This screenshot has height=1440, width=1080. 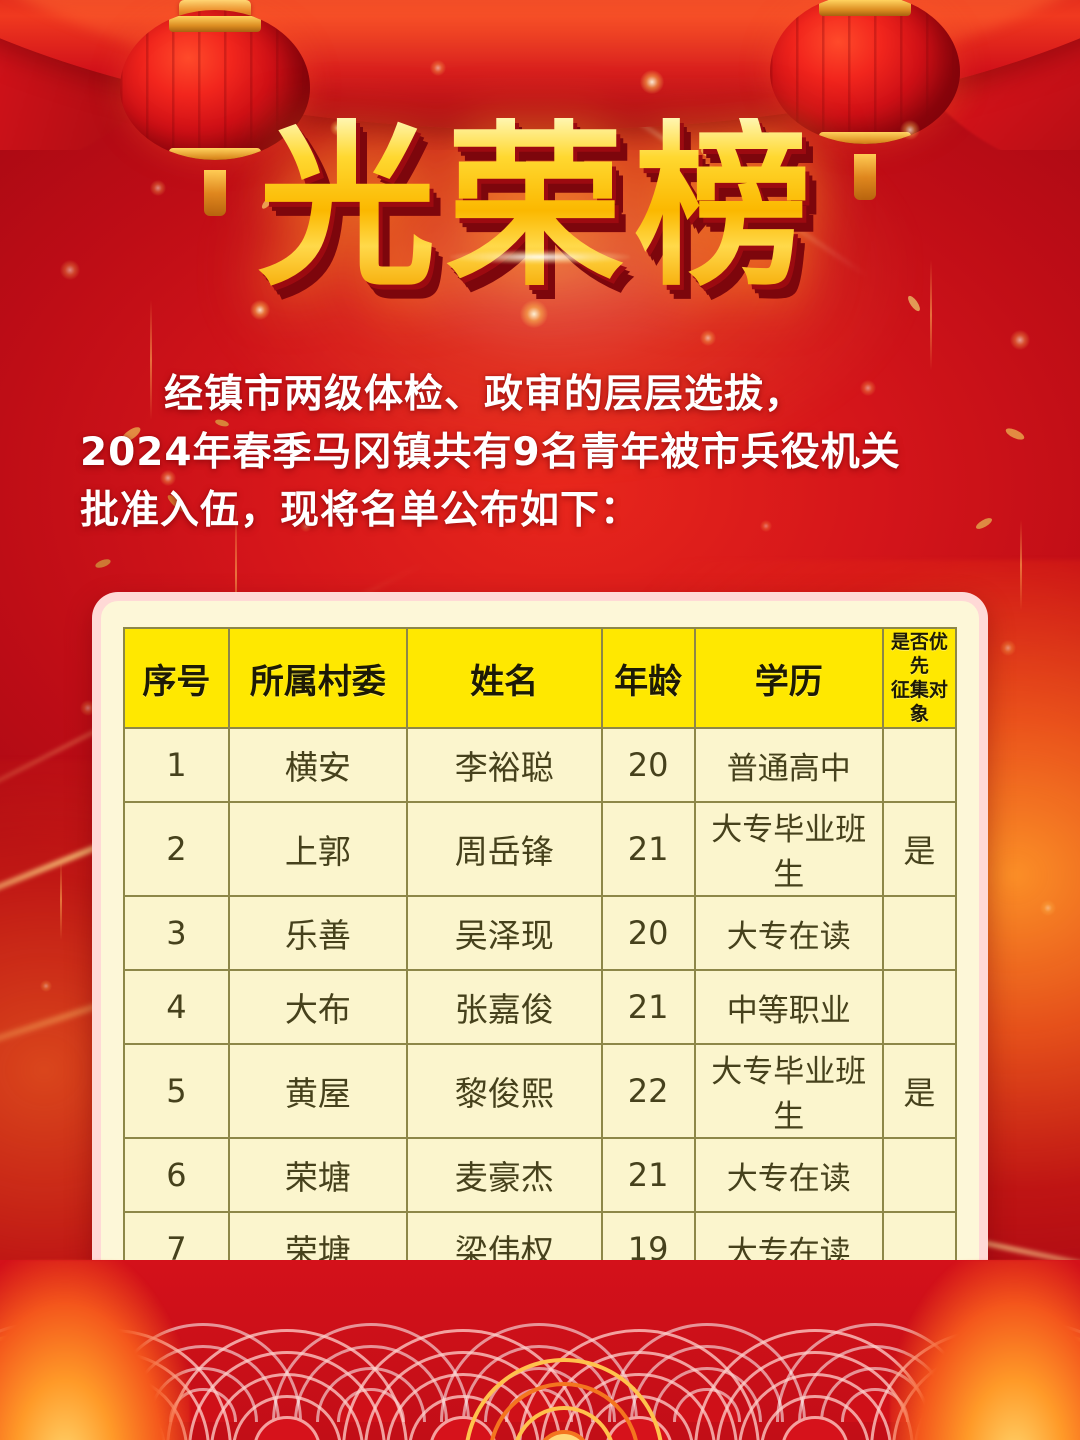 I want to click on roster-table-head: 序号 所属村委 姓名 年龄 学历 是否优先 征集对象, so click(x=540, y=678).